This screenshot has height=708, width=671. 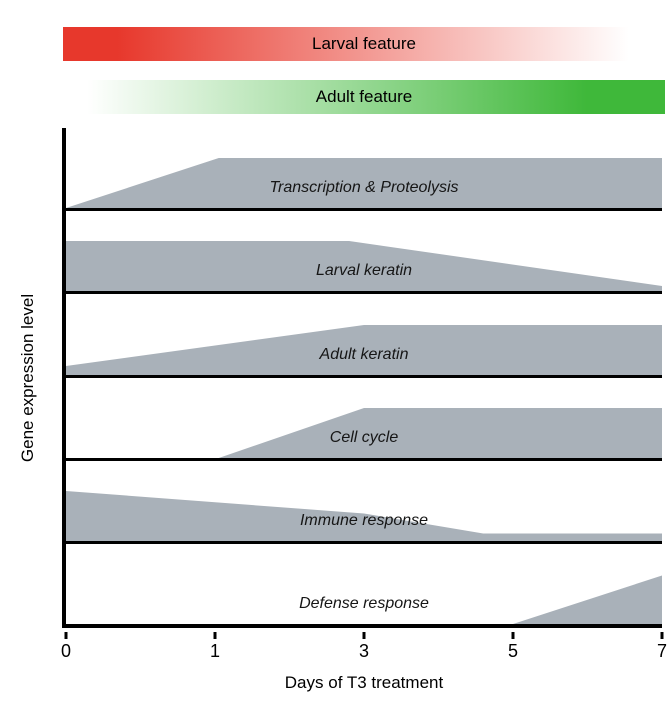 I want to click on band-label: Defense response, so click(x=364, y=604).